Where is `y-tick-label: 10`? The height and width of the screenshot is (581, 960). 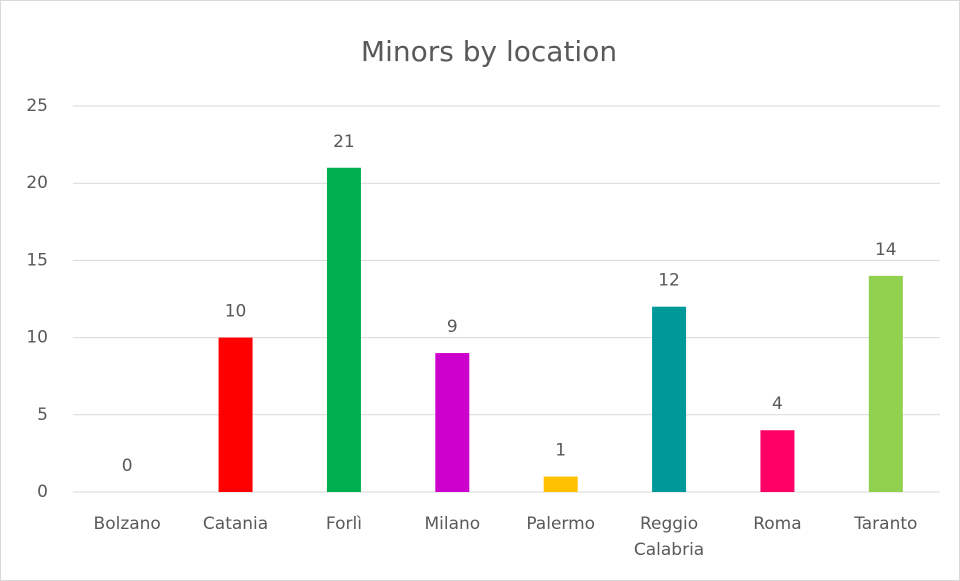
y-tick-label: 10 is located at coordinates (37, 338).